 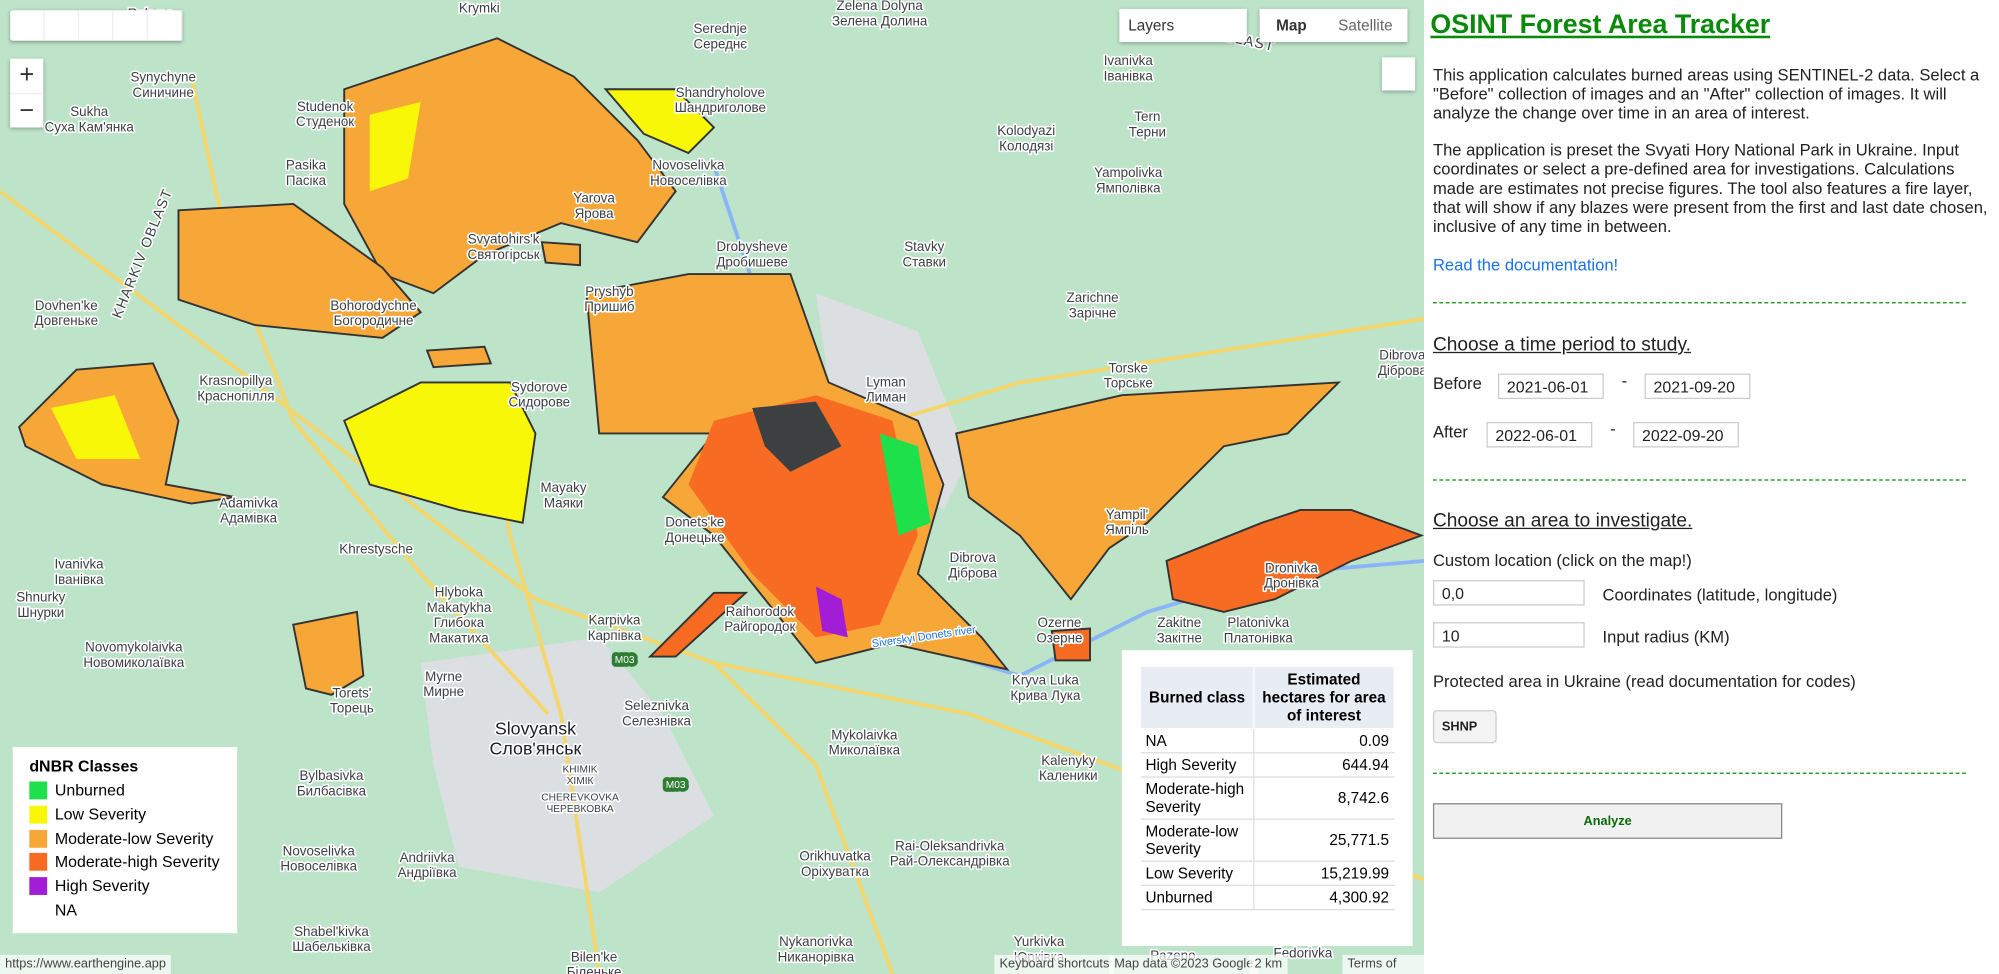 I want to click on place-local-name: Донецьке, so click(x=695, y=537).